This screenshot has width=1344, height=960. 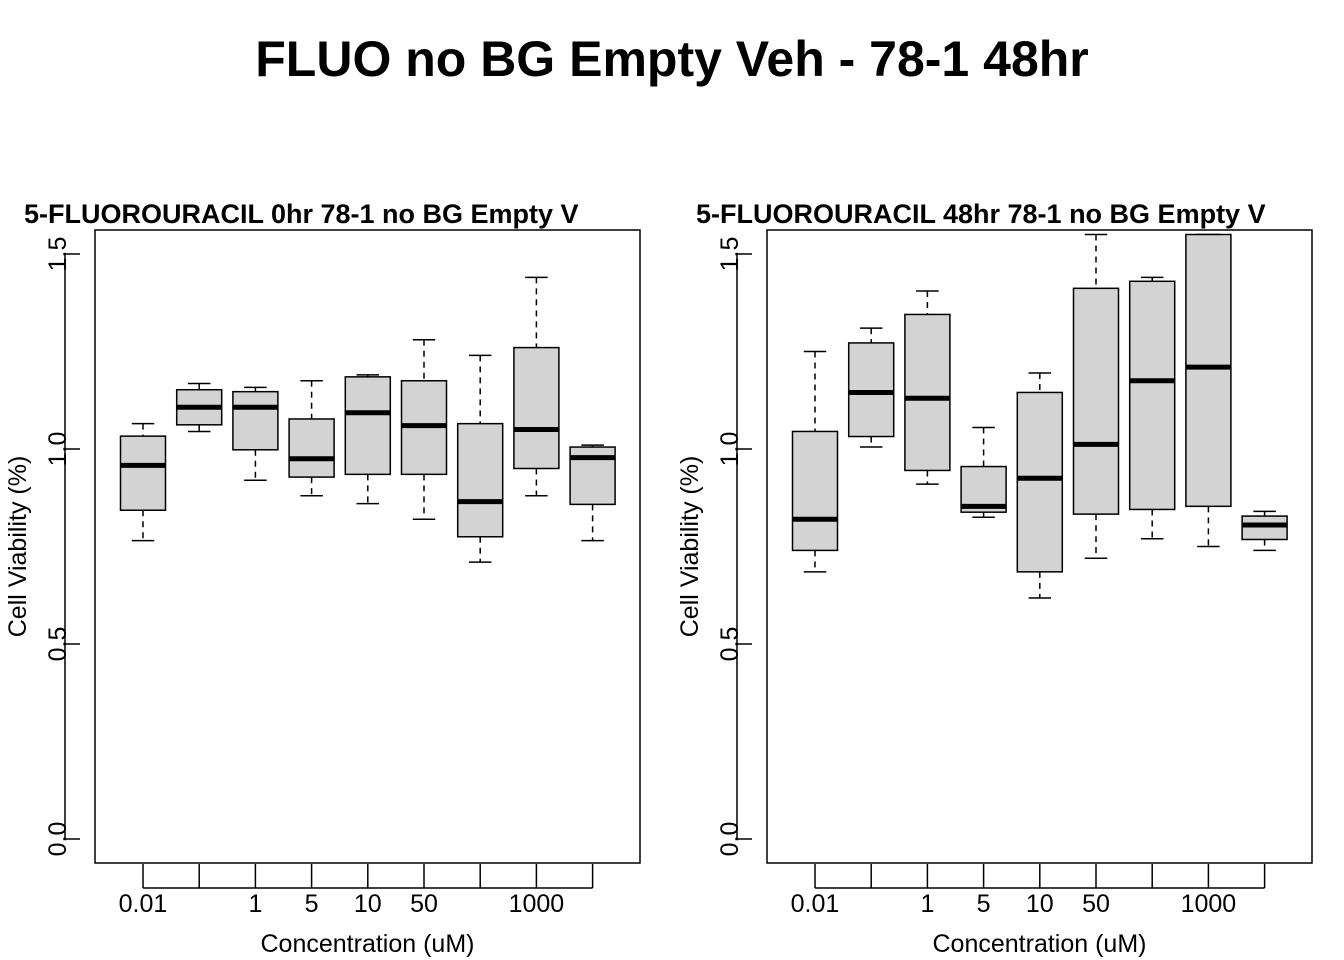 I want to click on chart-title: 5-FLUOROURACIL 0hr 78-1 no BG Empty V, so click(x=301, y=214).